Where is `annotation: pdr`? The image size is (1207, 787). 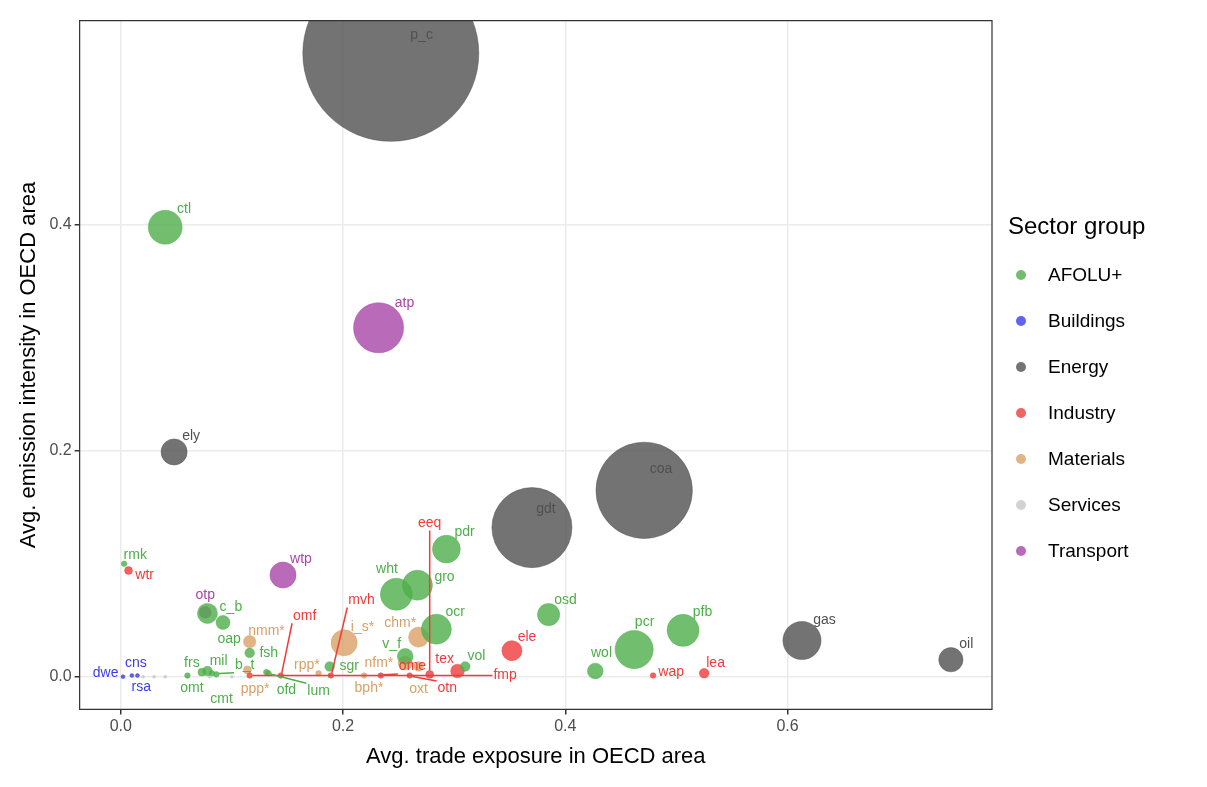 annotation: pdr is located at coordinates (465, 531).